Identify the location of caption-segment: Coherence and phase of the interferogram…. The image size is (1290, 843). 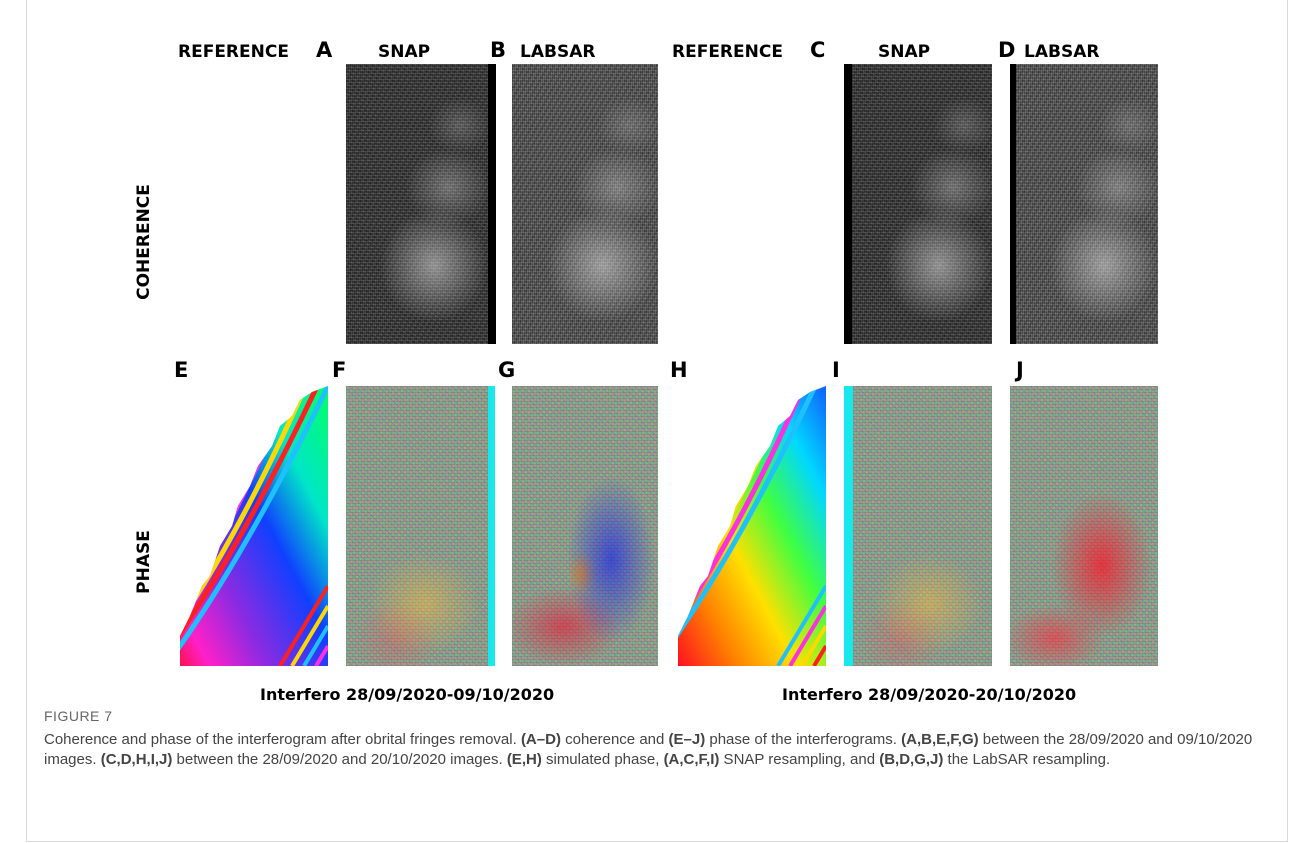
(282, 739).